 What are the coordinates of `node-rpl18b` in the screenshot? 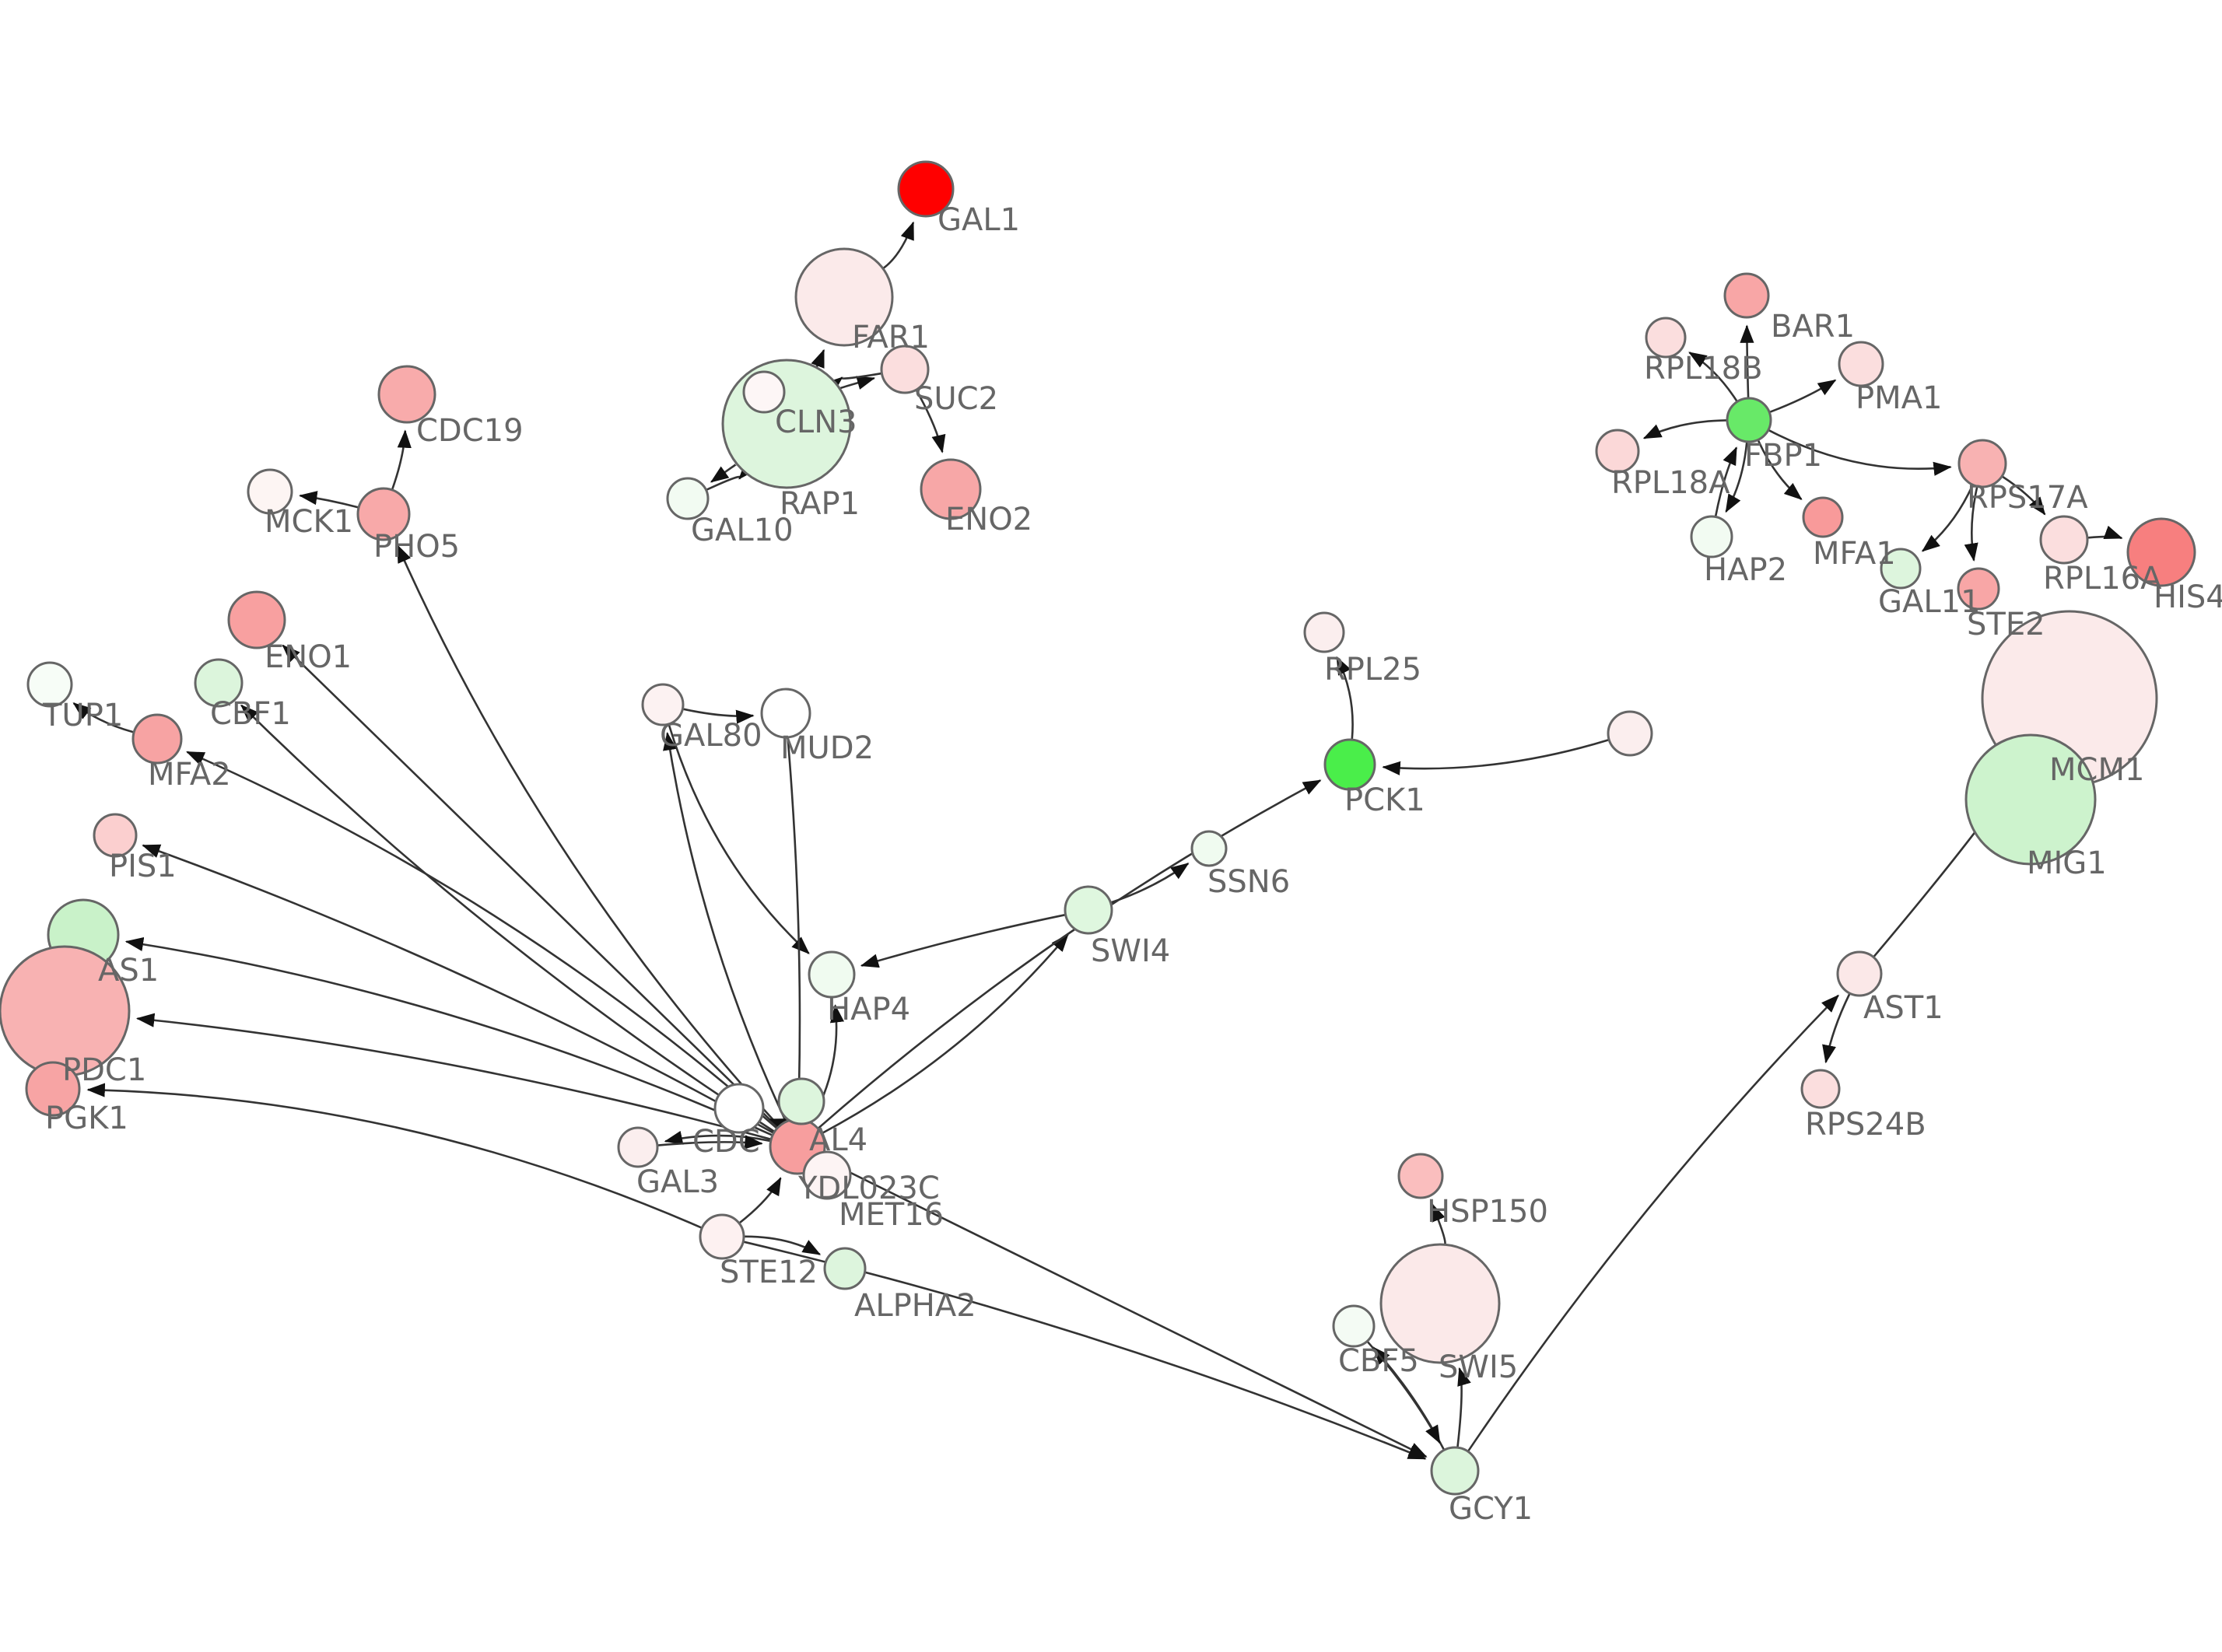 It's located at (1666, 338).